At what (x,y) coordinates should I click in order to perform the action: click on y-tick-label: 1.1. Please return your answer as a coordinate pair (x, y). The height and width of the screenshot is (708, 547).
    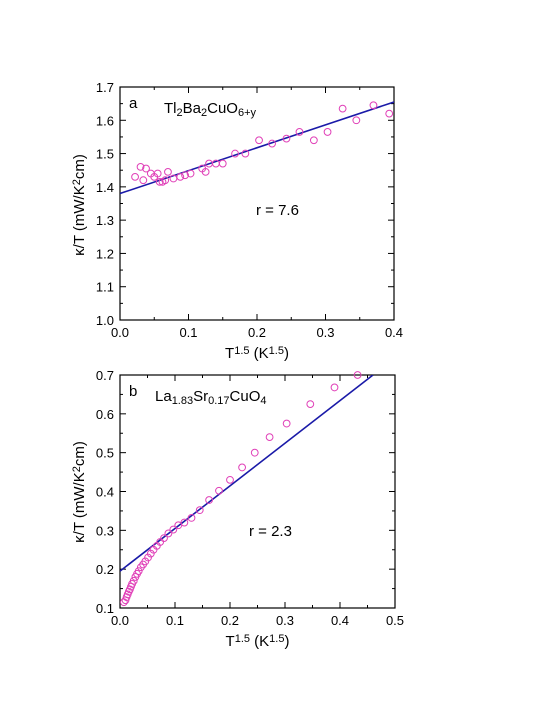
    Looking at the image, I should click on (105, 287).